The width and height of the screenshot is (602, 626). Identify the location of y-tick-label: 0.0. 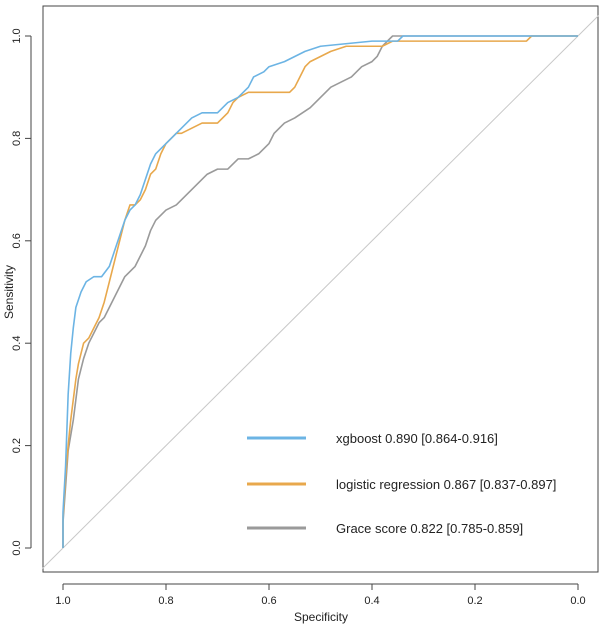
(17, 547).